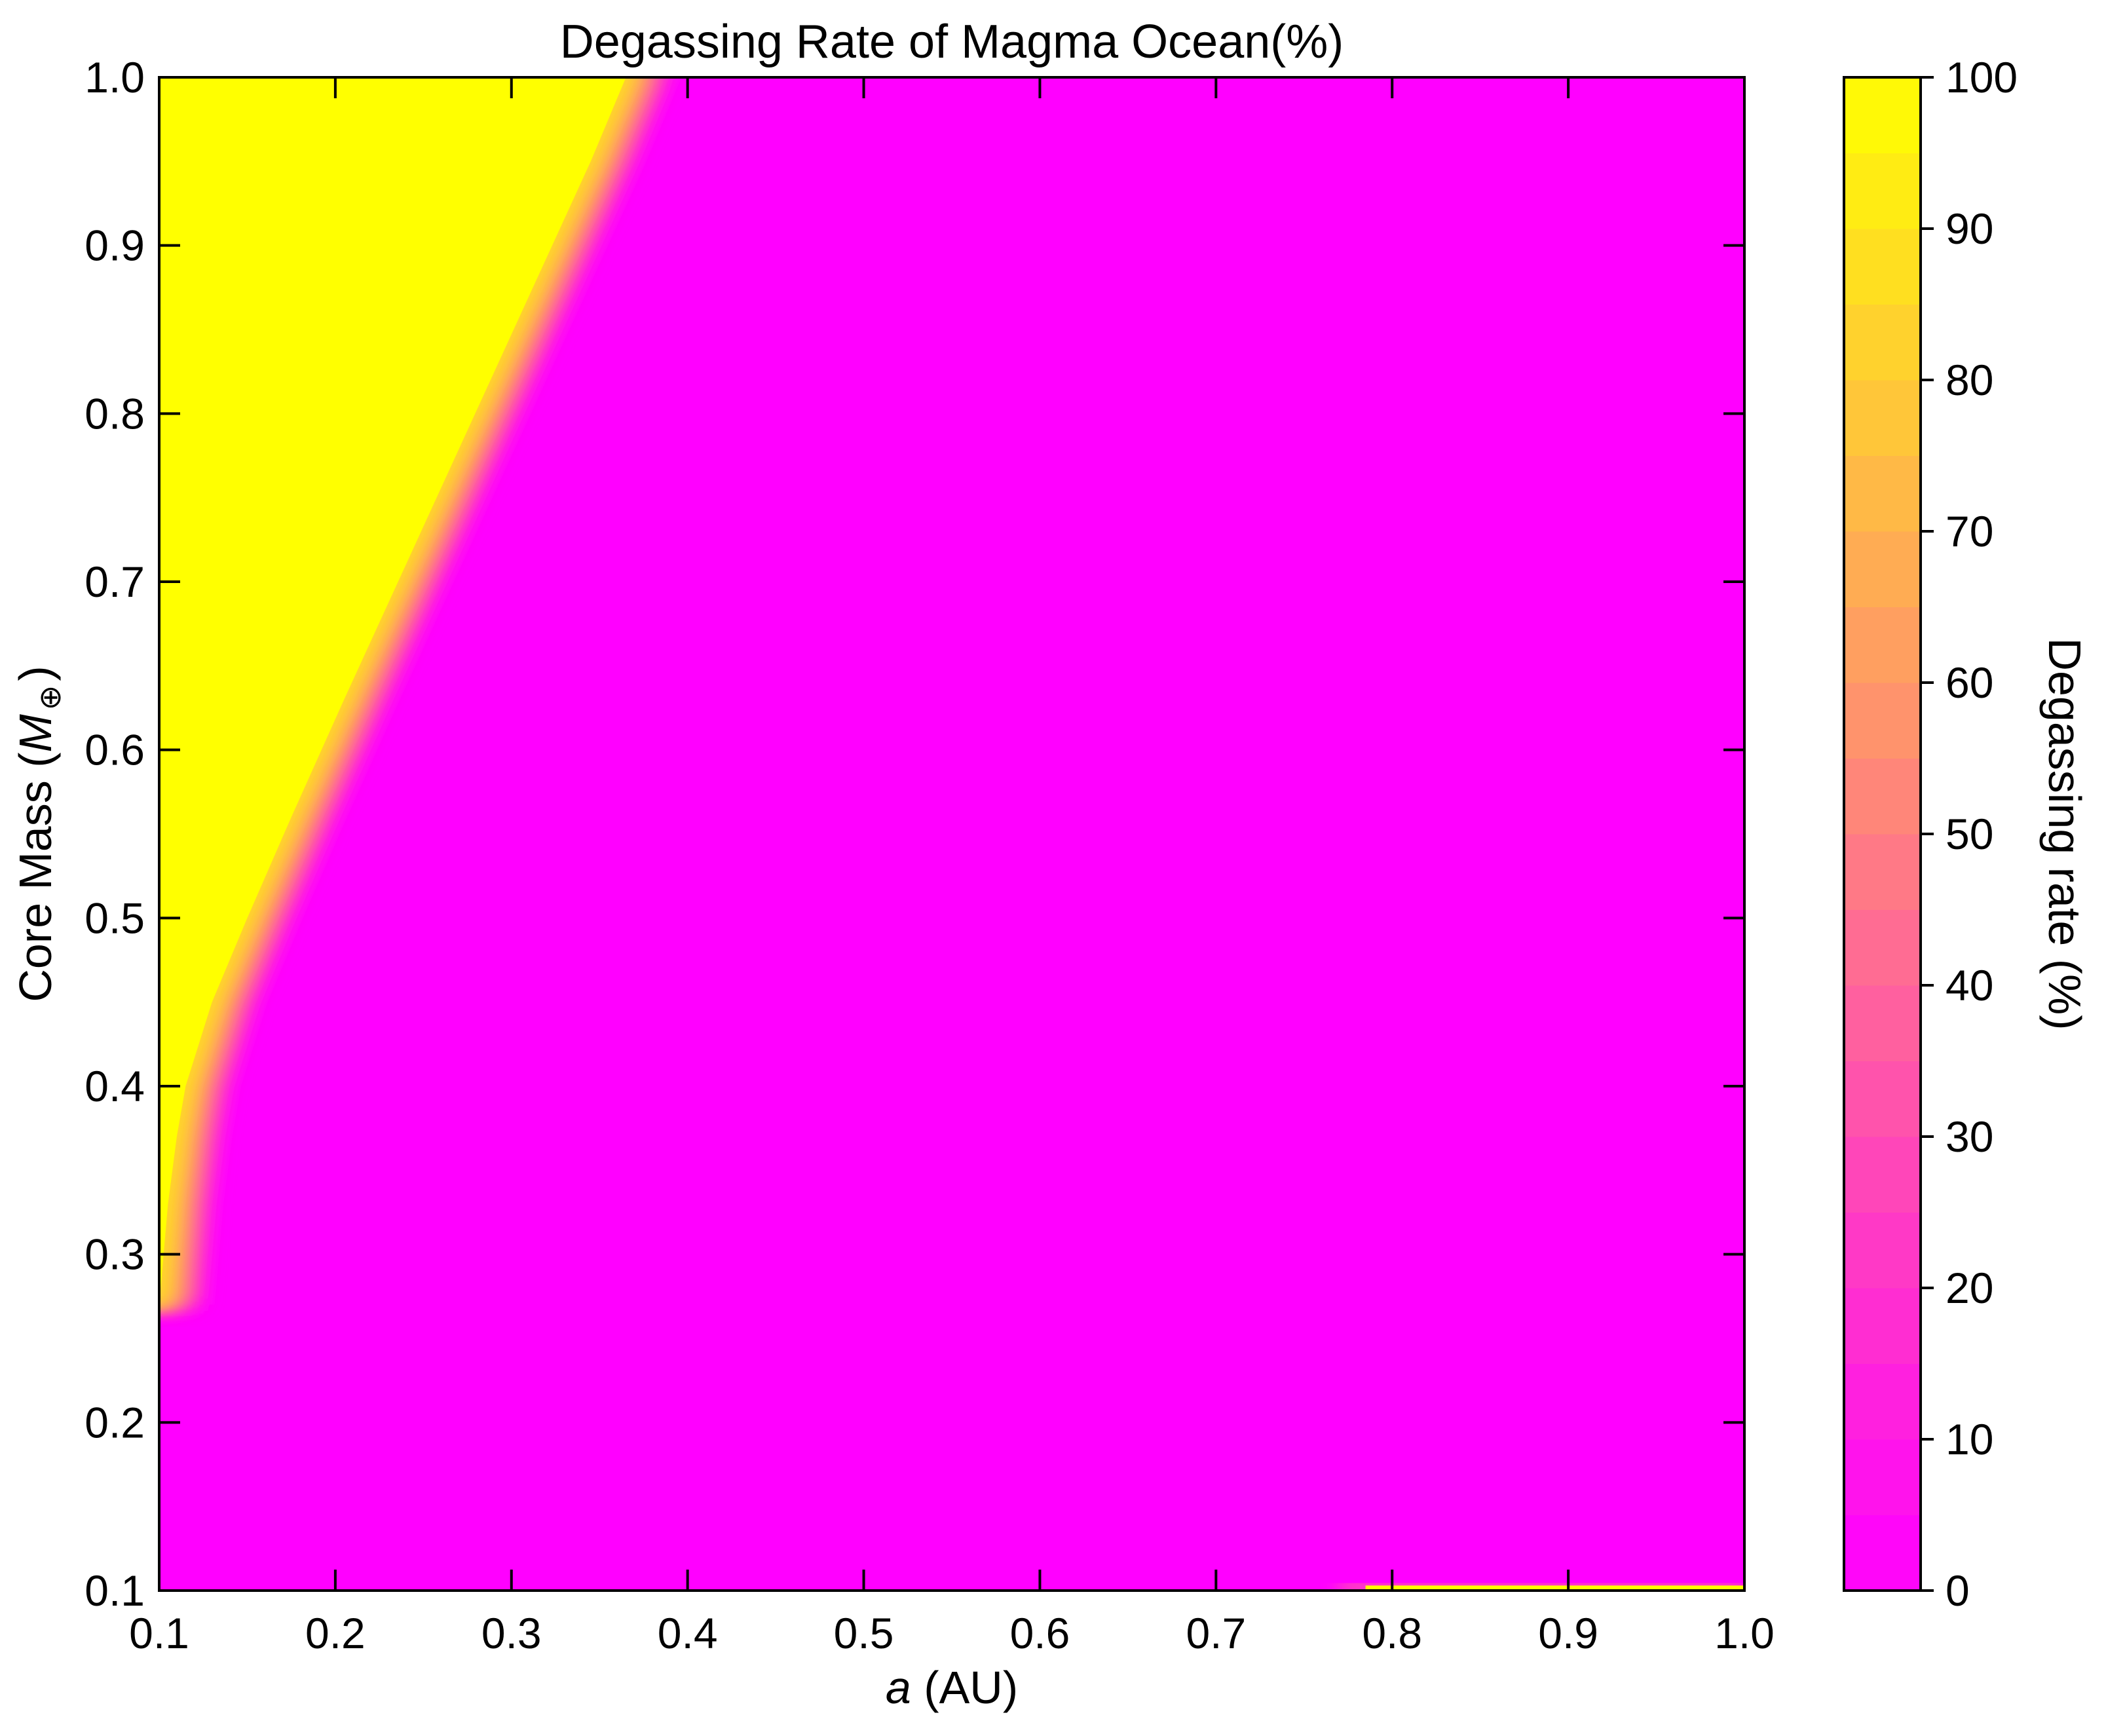  I want to click on y-axis-label-var: M, so click(35, 733).